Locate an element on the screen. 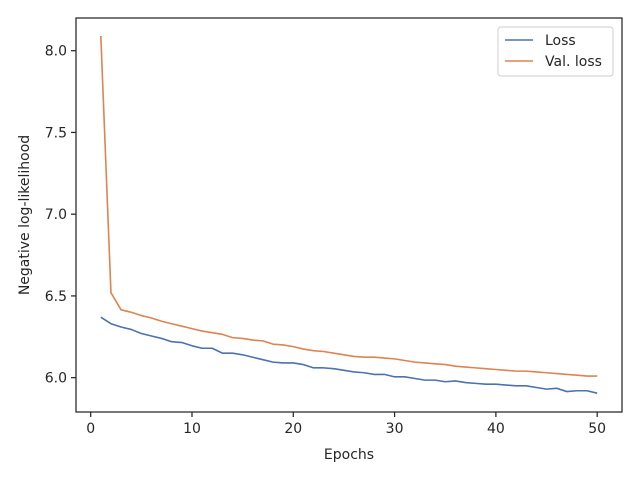 The image size is (640, 480). legend-label-val-loss: Val. loss is located at coordinates (573, 62).